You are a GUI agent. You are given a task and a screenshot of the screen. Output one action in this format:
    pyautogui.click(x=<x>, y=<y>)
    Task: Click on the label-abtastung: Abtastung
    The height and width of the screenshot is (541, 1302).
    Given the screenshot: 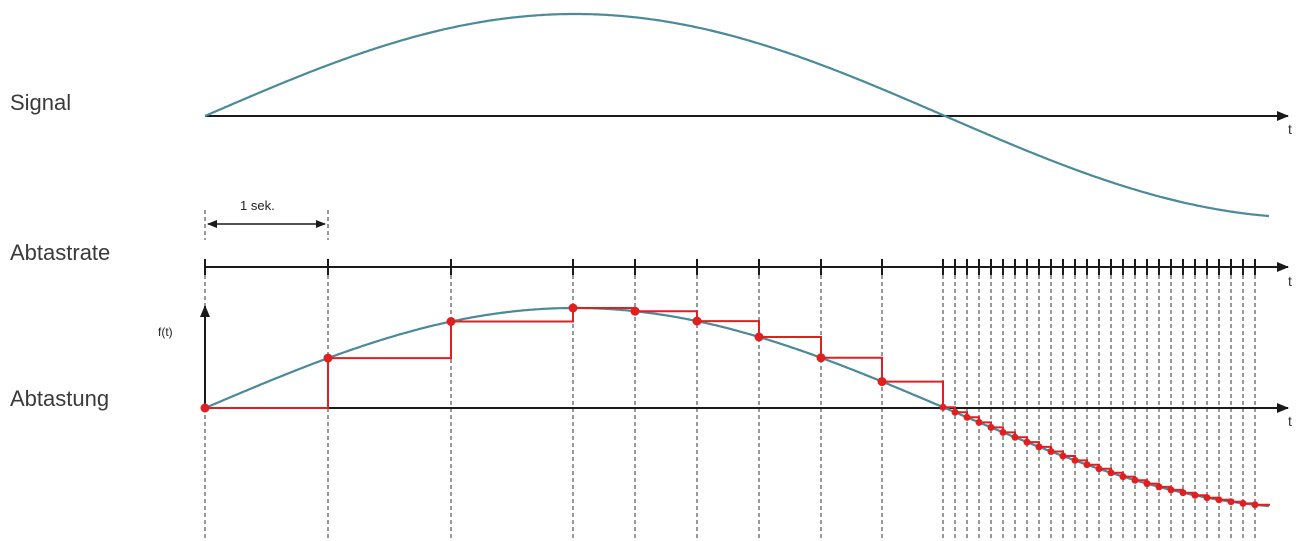 What is the action you would take?
    pyautogui.click(x=60, y=398)
    